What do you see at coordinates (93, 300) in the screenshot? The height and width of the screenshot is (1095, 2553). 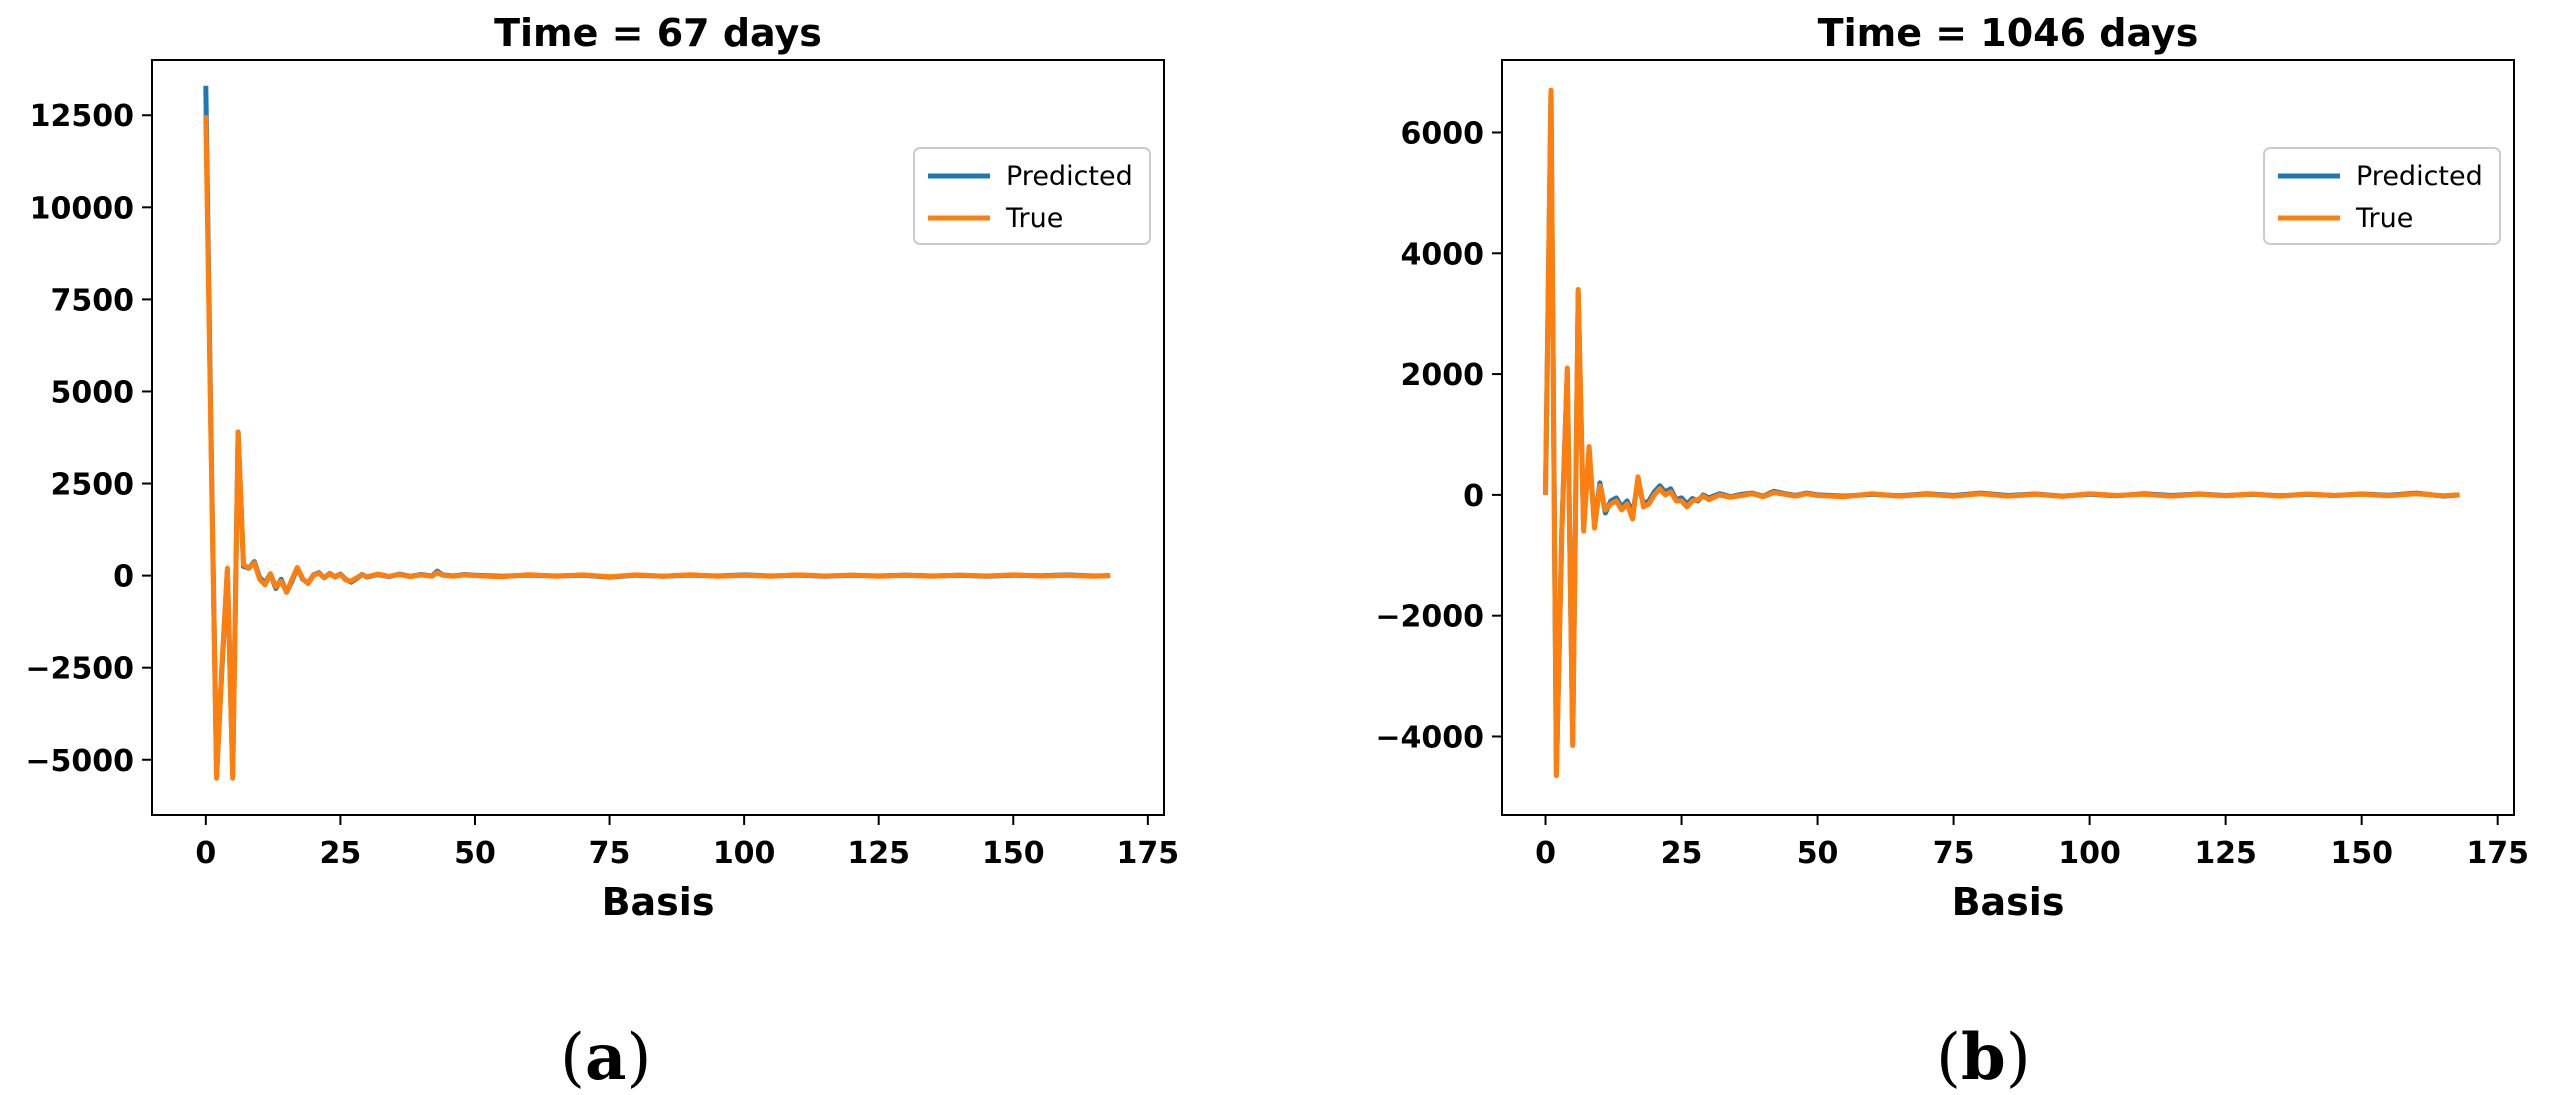 I see `y-tick-label: 7500` at bounding box center [93, 300].